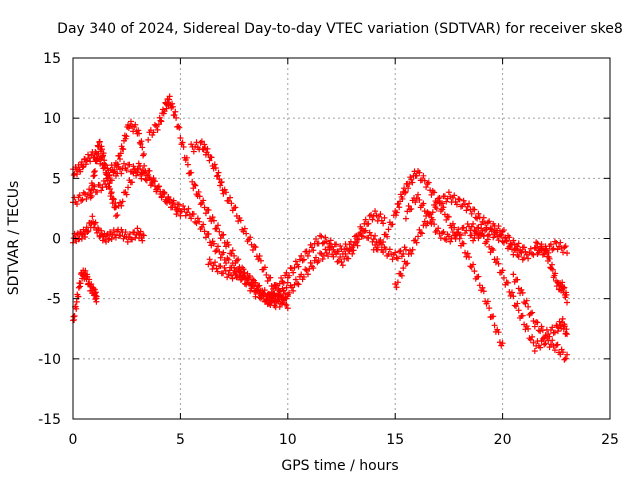 This screenshot has width=640, height=480. I want to click on x-tick-labels: 0 5 10 15 20 25, so click(344, 440).